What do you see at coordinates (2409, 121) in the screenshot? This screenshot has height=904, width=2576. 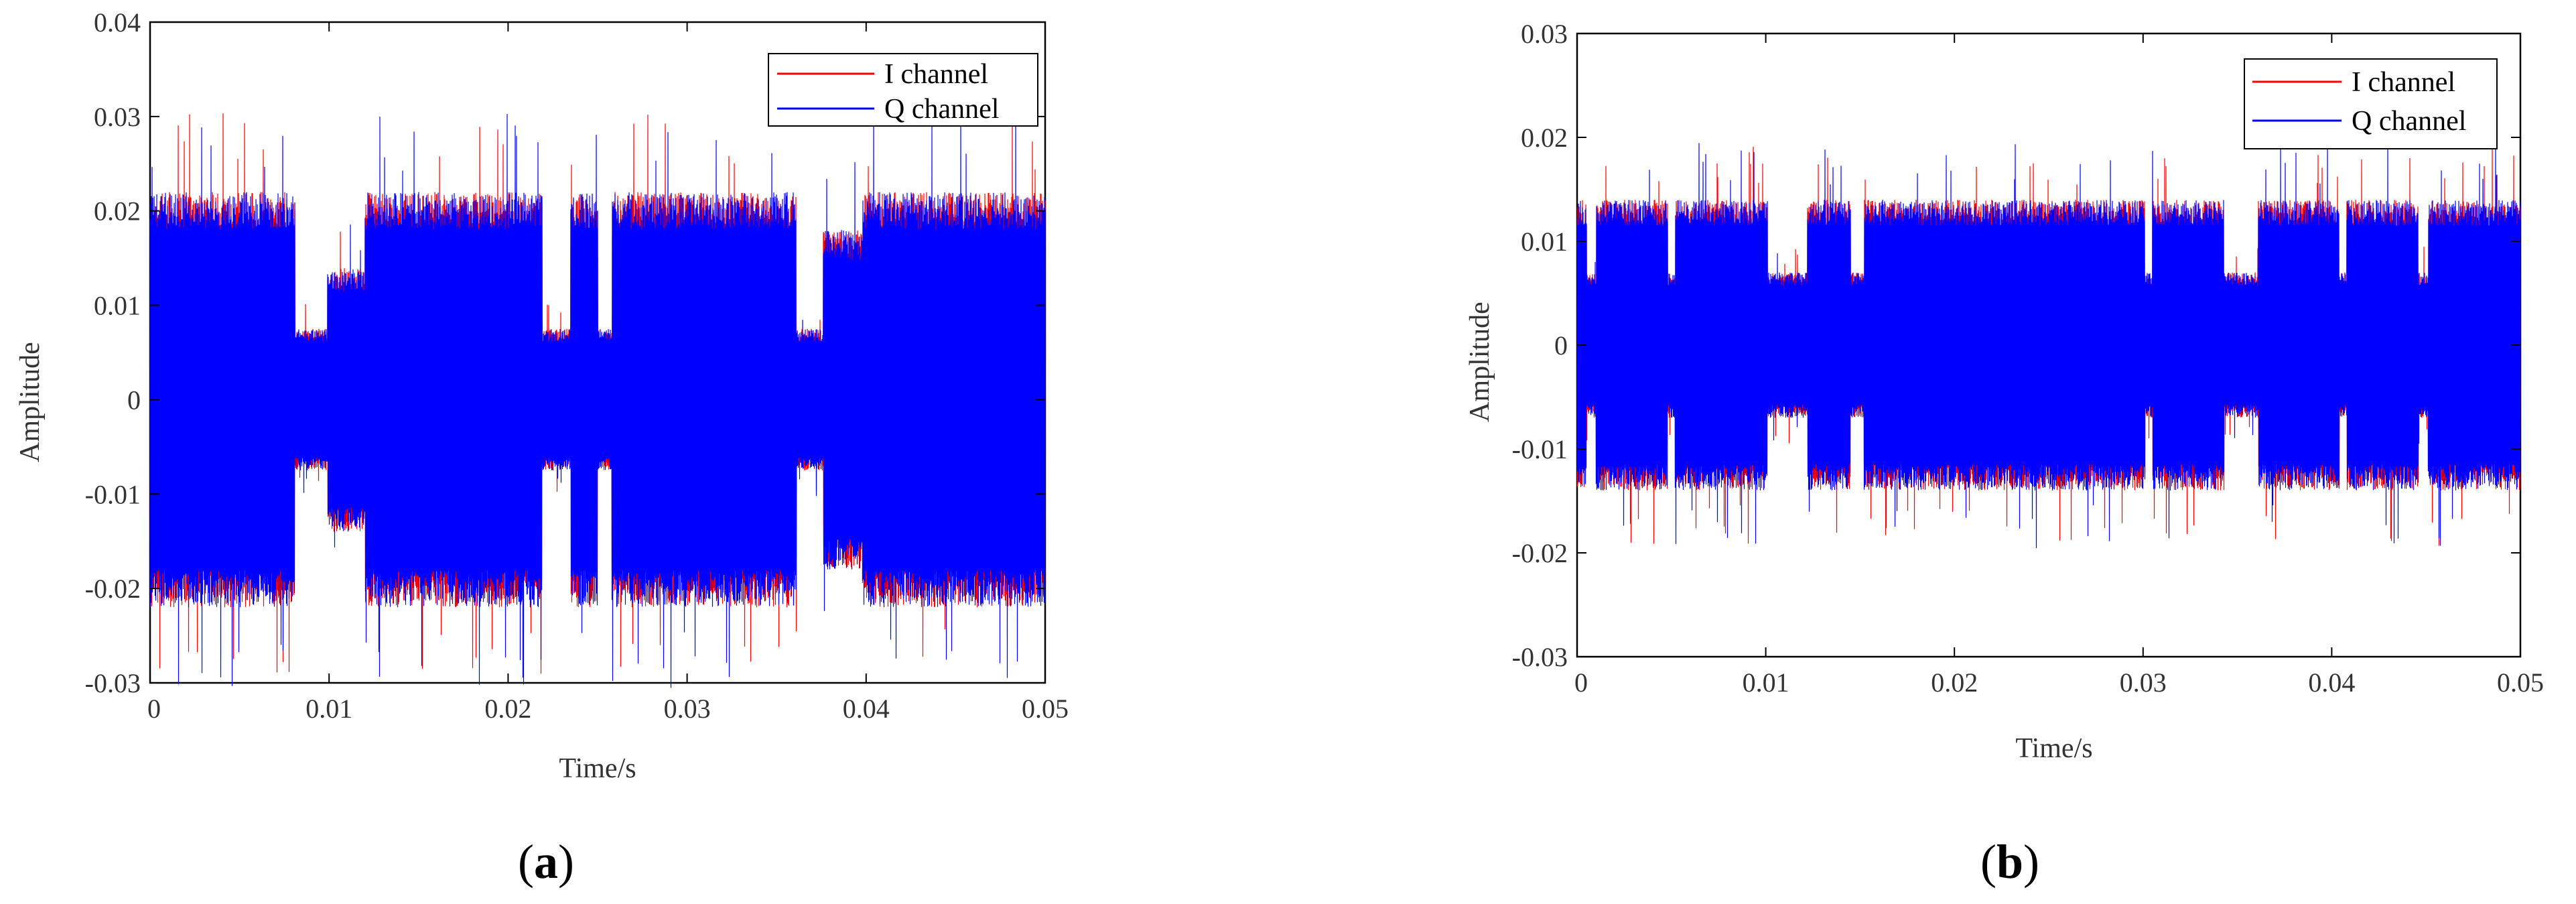 I see `legend-label-q-b: Q channel` at bounding box center [2409, 121].